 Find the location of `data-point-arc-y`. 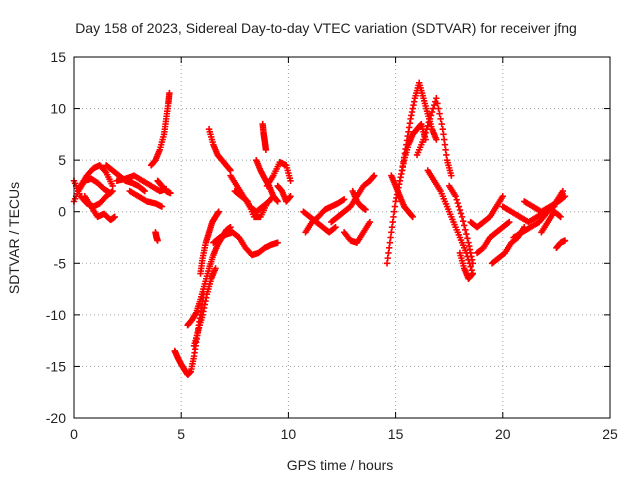

data-point-arc-y is located at coordinates (374, 175).